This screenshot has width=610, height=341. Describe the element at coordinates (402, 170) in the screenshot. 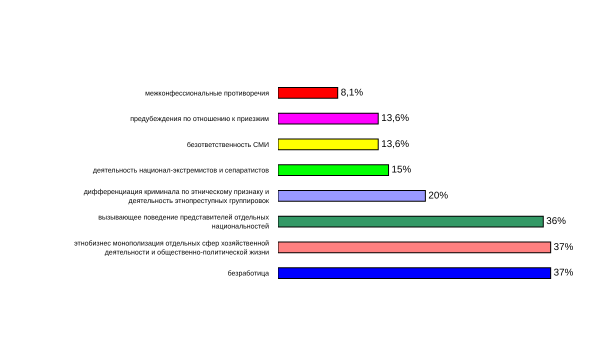

I see `data-label: 15%` at that location.